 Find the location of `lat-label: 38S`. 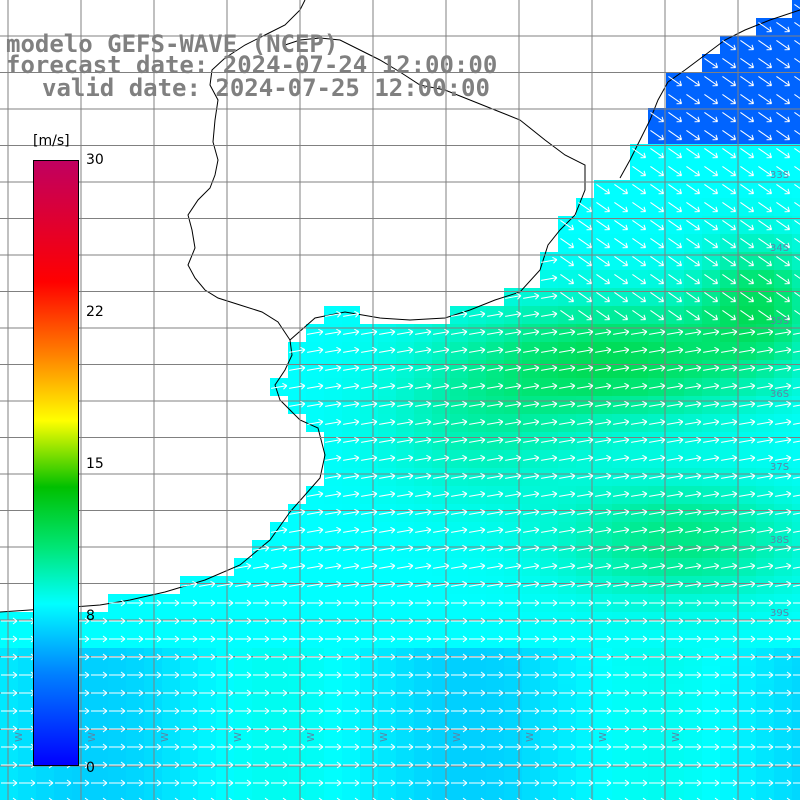

lat-label: 38S is located at coordinates (780, 540).